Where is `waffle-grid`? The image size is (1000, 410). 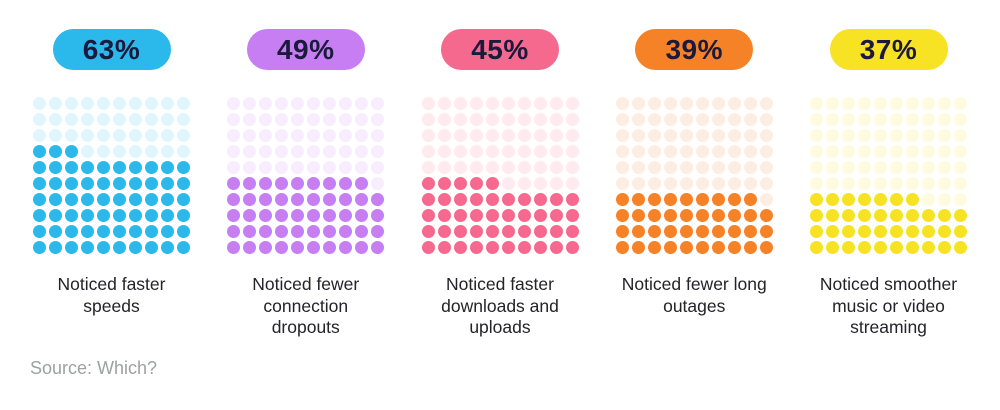 waffle-grid is located at coordinates (500, 175).